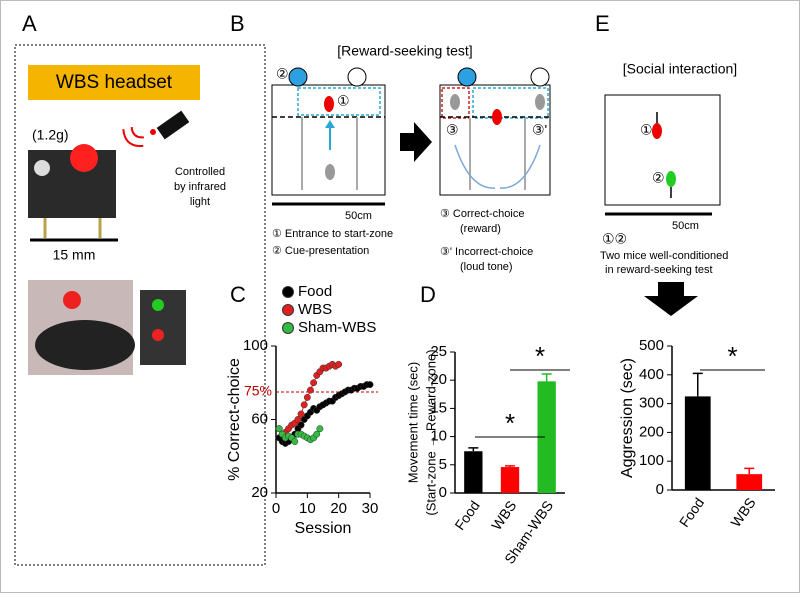 The height and width of the screenshot is (598, 800). Describe the element at coordinates (238, 294) in the screenshot. I see `panel-letter: C` at that location.